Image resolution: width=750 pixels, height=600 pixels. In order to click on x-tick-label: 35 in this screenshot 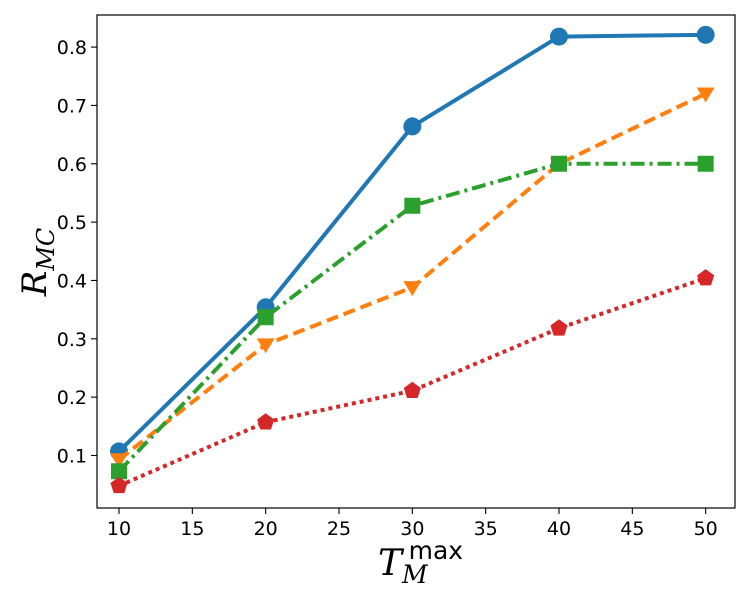, I will do `click(486, 529)`.